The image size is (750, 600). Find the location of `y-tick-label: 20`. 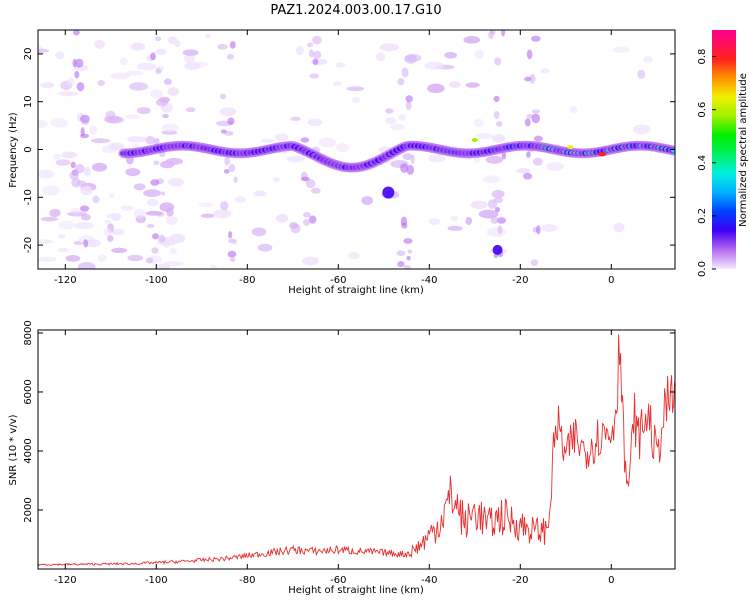

y-tick-label: 20 is located at coordinates (28, 54).